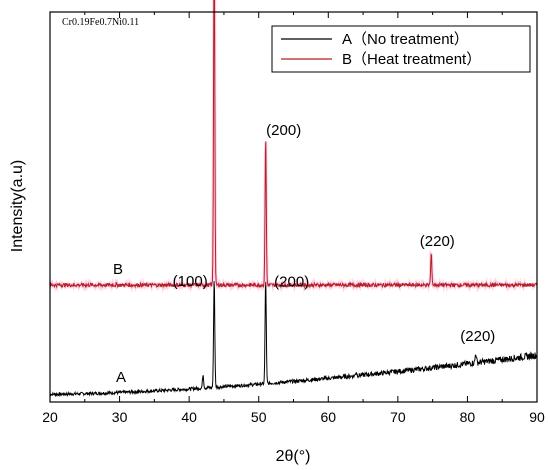  Describe the element at coordinates (50, 417) in the screenshot. I see `x-tick-label: 20` at that location.